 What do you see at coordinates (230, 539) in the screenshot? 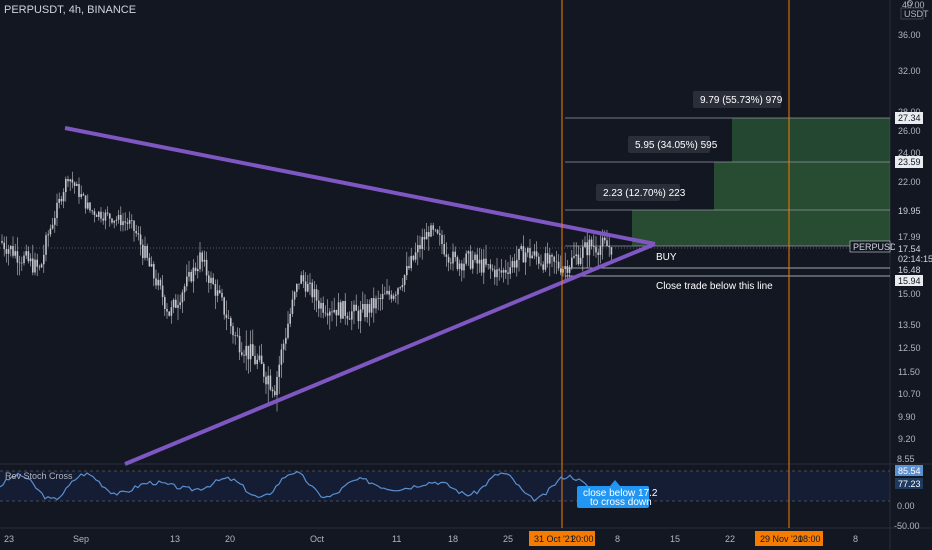
I see `date-label: 20` at bounding box center [230, 539].